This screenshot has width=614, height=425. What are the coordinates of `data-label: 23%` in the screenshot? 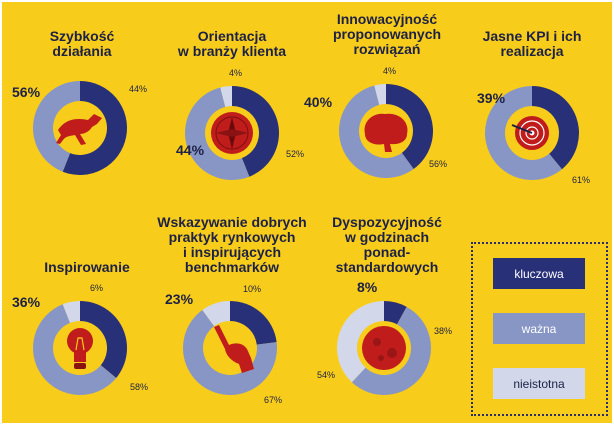 It's located at (179, 299).